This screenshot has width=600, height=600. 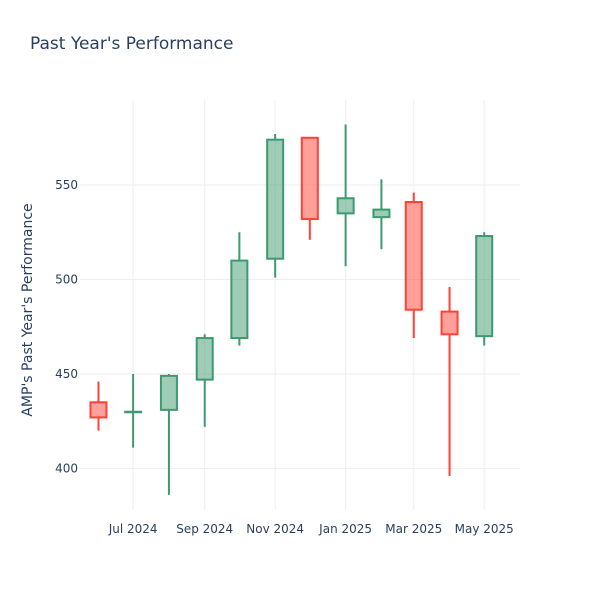 What do you see at coordinates (28, 309) in the screenshot?
I see `y-axis-label: AMP's Past Year's Performance` at bounding box center [28, 309].